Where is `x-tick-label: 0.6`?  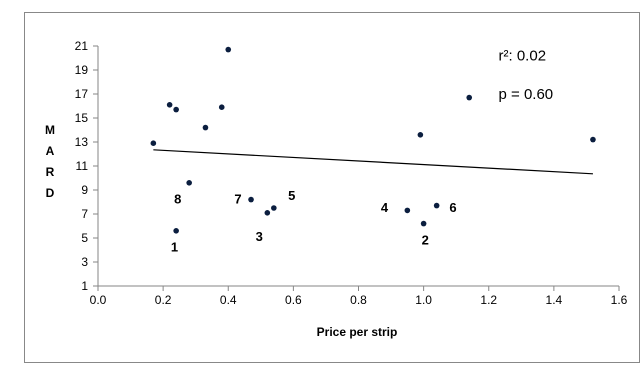
x-tick-label: 0.6 is located at coordinates (293, 300).